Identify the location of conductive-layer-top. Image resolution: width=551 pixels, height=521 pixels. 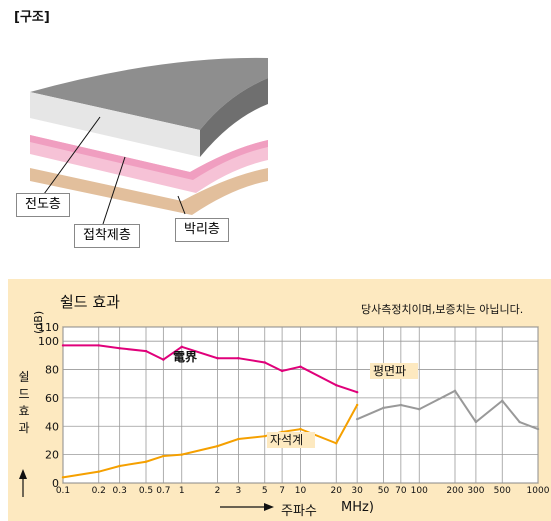
(149, 93).